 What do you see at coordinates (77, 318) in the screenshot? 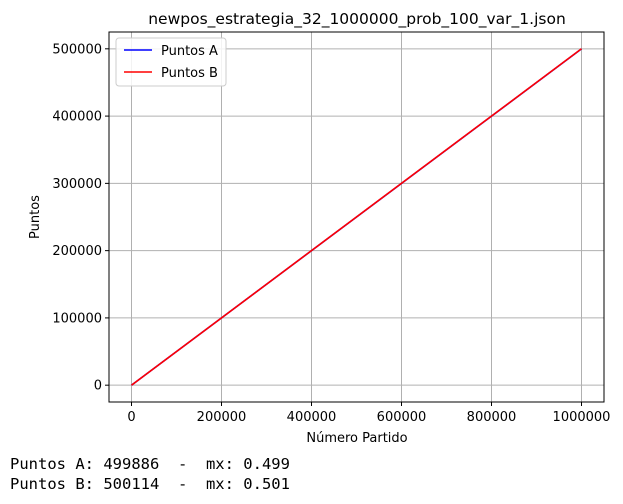
I see `y-tick-label: 100000` at bounding box center [77, 318].